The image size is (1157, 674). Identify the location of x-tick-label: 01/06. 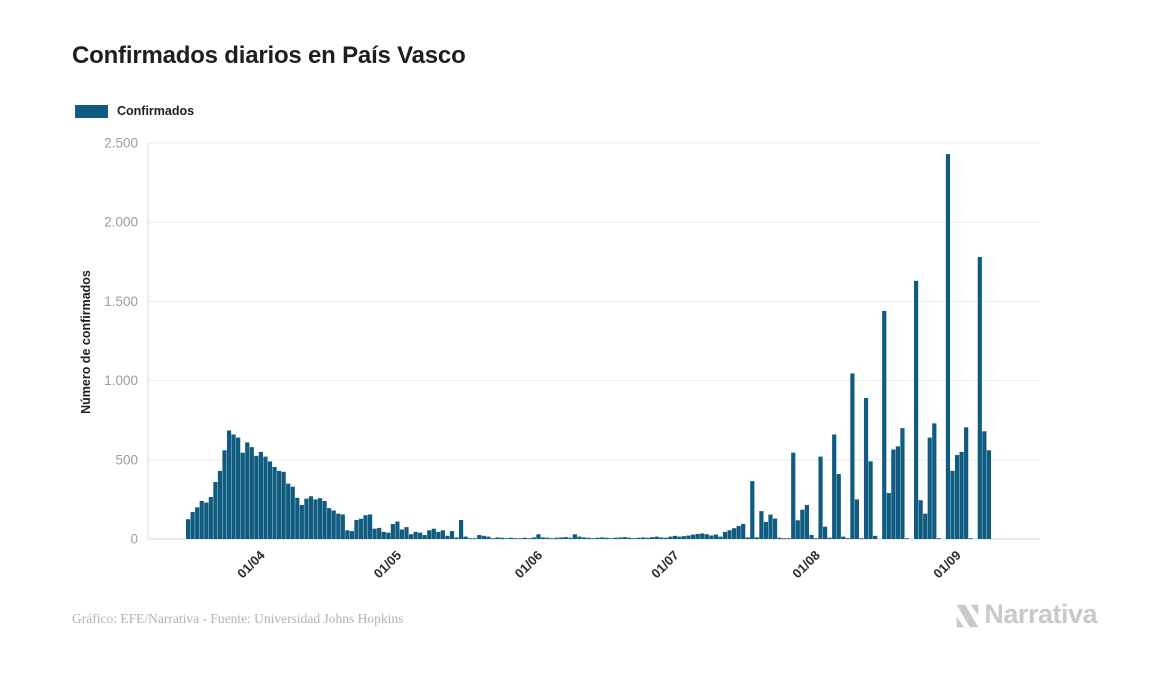
(529, 565).